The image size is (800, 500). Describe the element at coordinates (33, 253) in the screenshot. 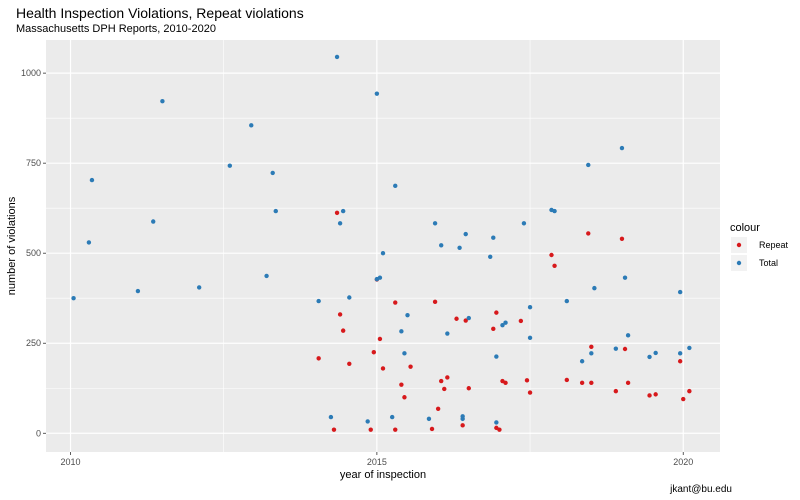

I see `y-axis-ticks: 0 250 500 750 1000` at that location.